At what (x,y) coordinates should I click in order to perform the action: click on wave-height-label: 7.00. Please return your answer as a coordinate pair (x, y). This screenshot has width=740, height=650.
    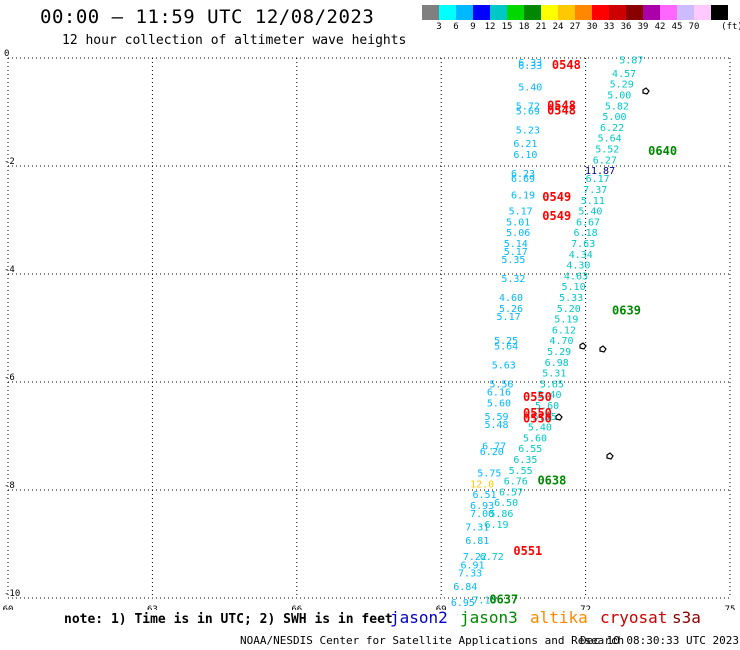
    Looking at the image, I should click on (482, 514).